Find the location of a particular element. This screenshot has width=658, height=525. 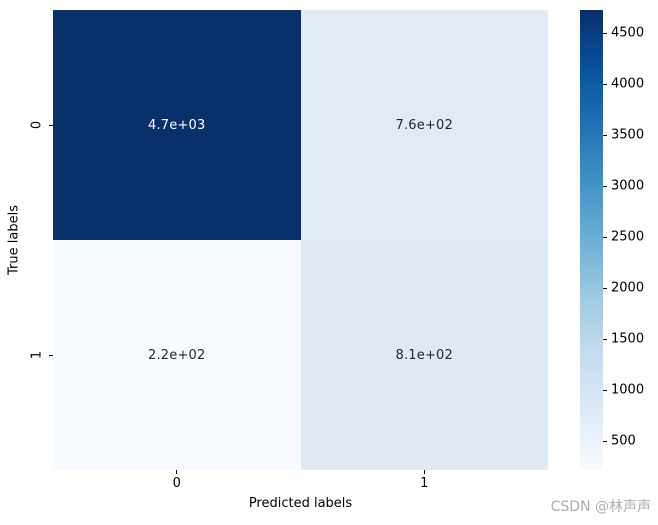

cell-annotation: 4.7e+03 is located at coordinates (176, 125).